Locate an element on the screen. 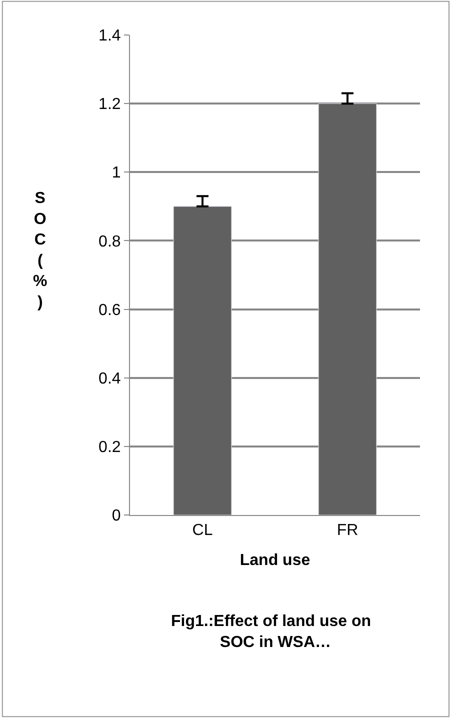 This screenshot has height=721, width=454. x-tick-label: CL is located at coordinates (202, 531).